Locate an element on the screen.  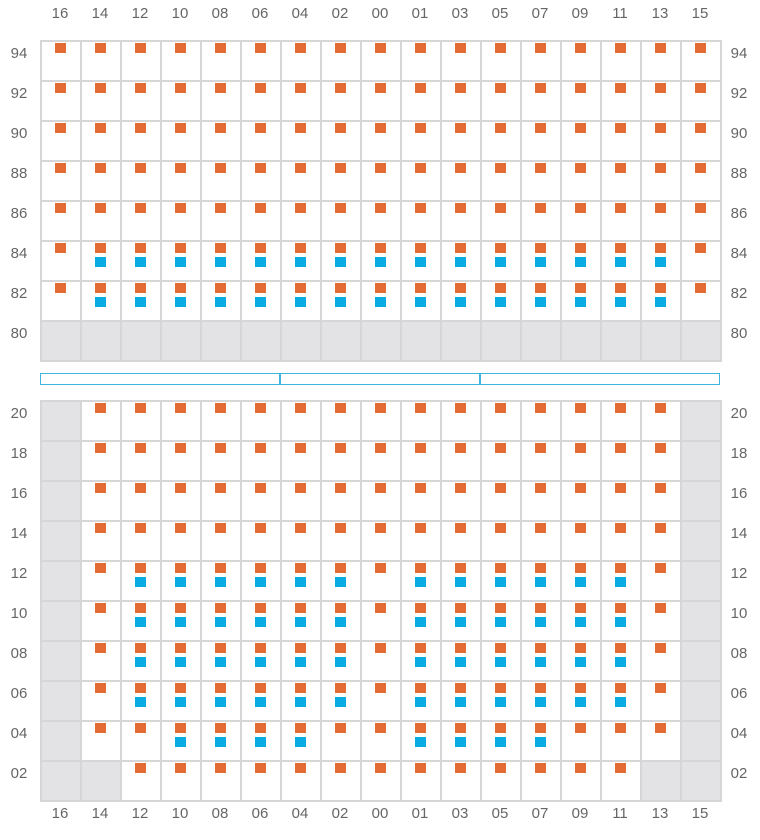
column-label-top: 00 is located at coordinates (380, 13).